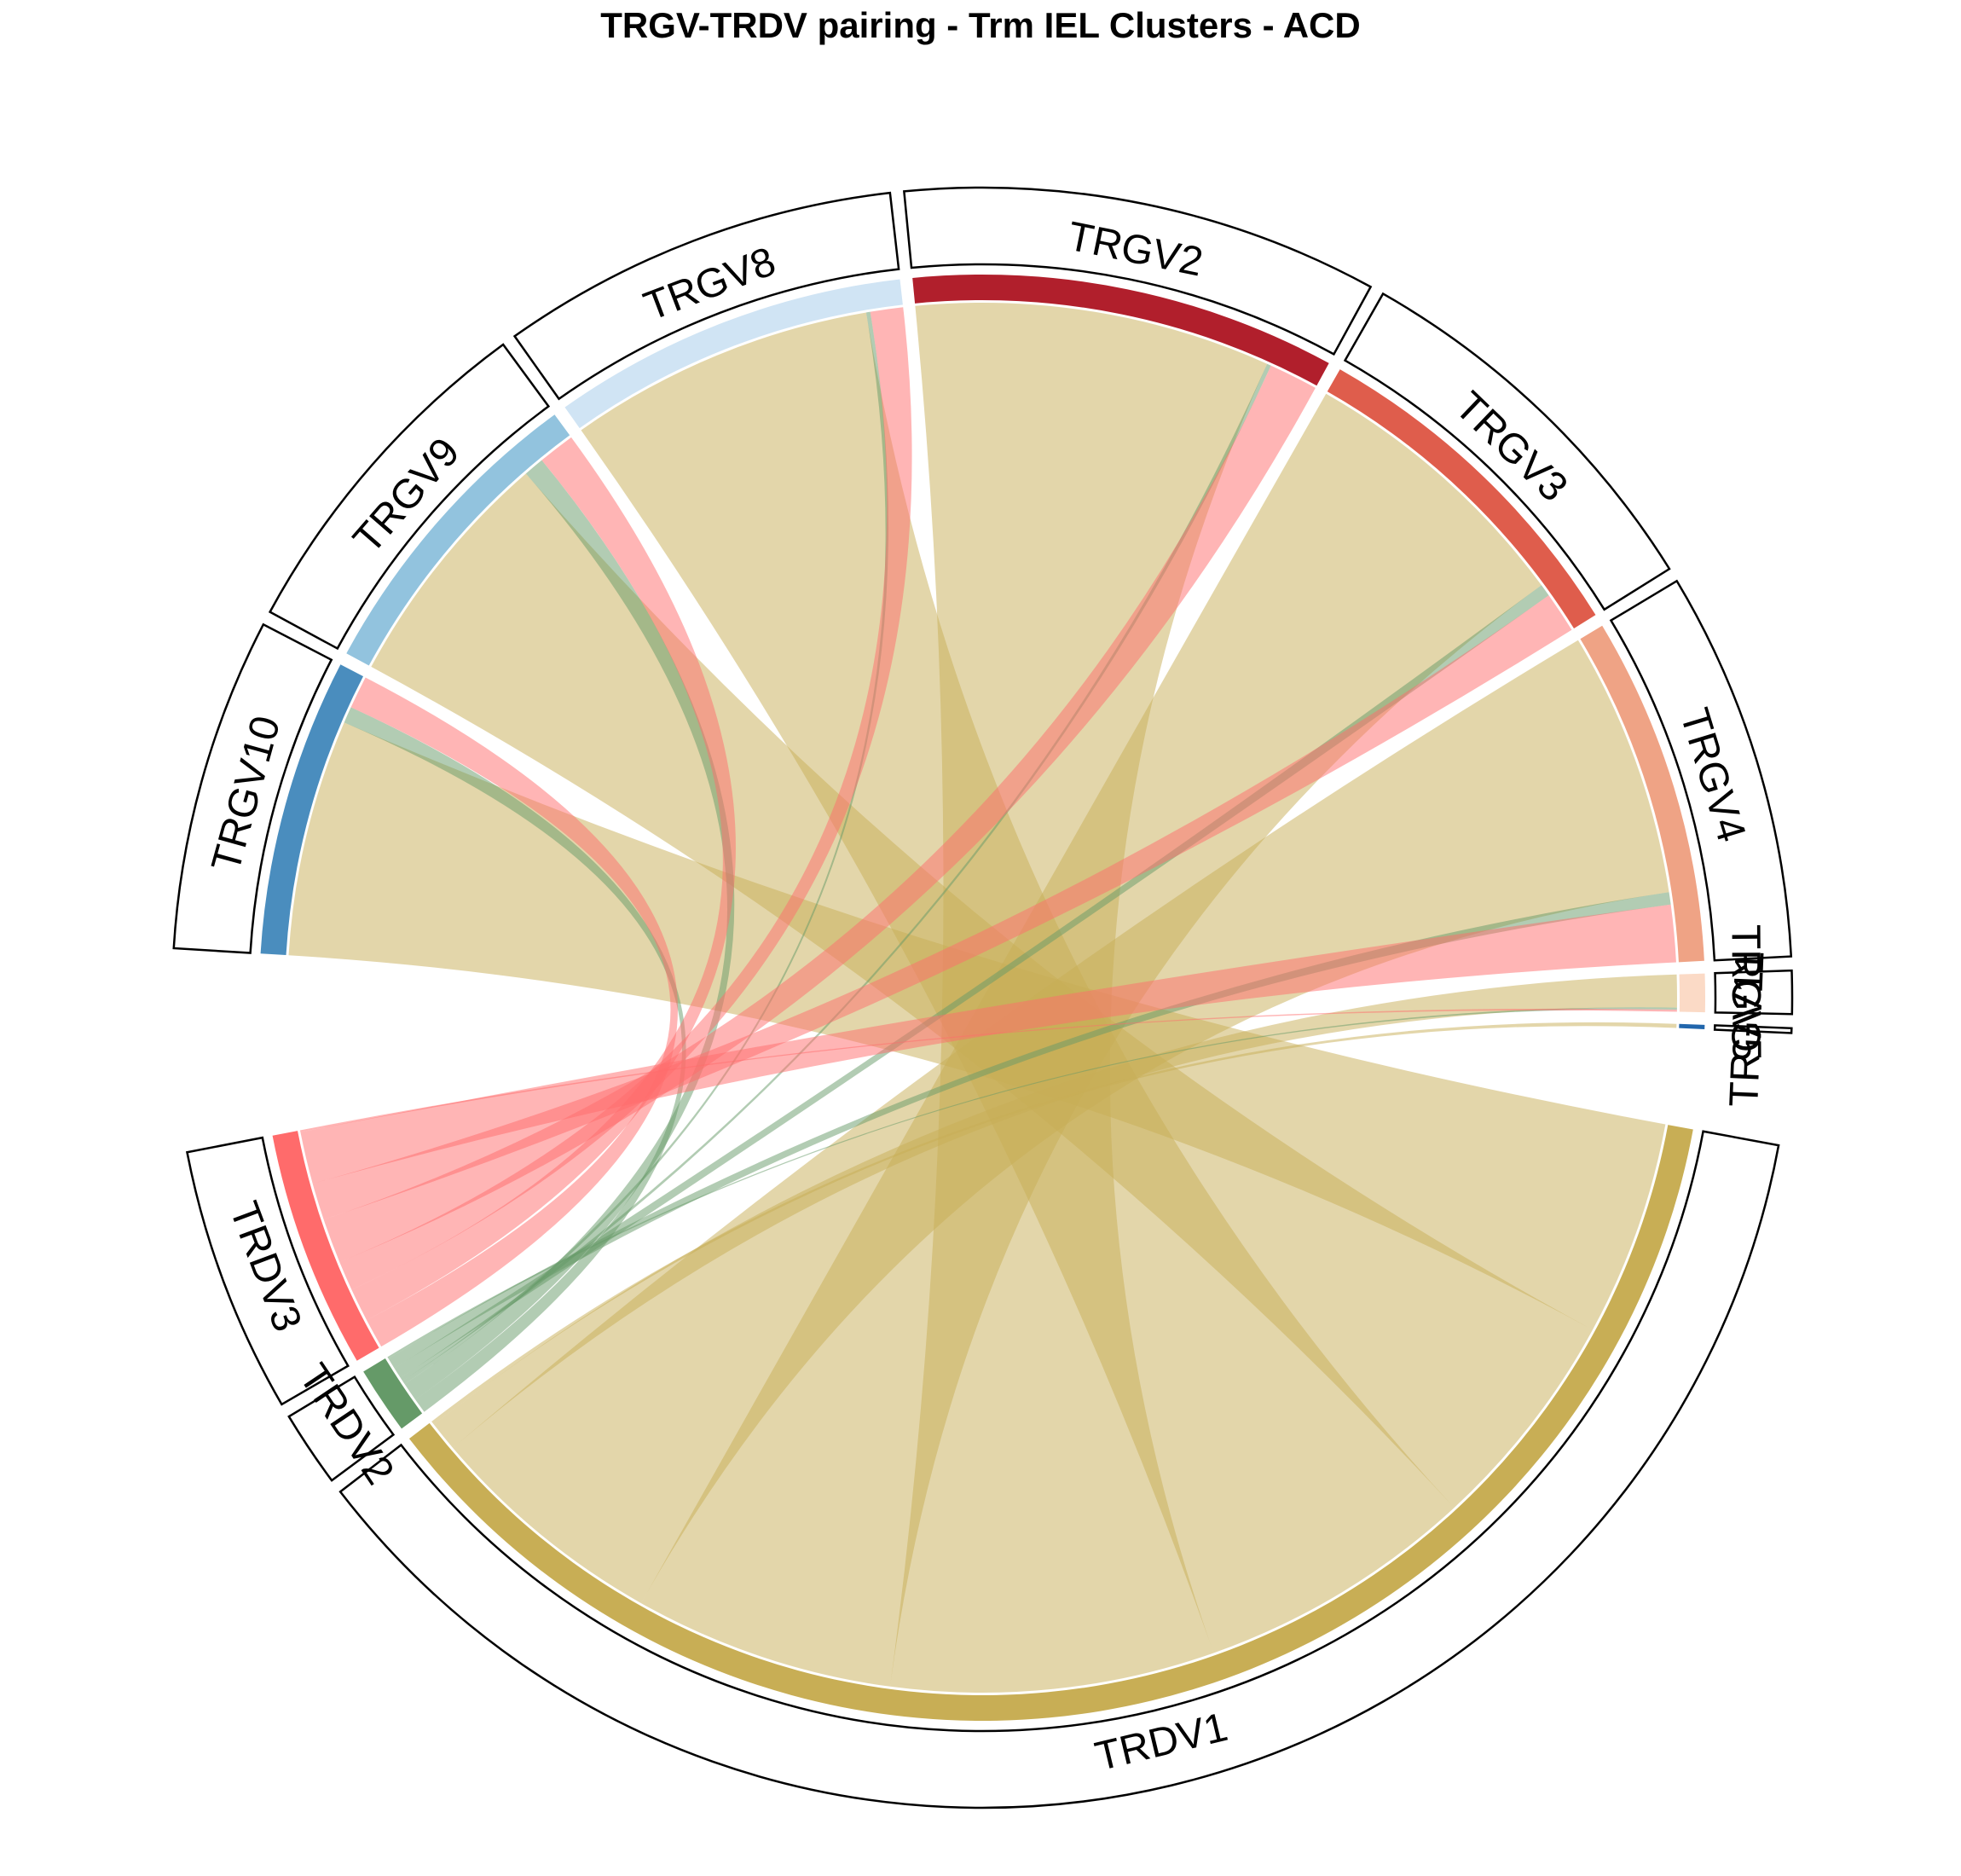 Image resolution: width=1961 pixels, height=1876 pixels. Describe the element at coordinates (1137, 271) in the screenshot. I see `label-track-trgv2` at that location.